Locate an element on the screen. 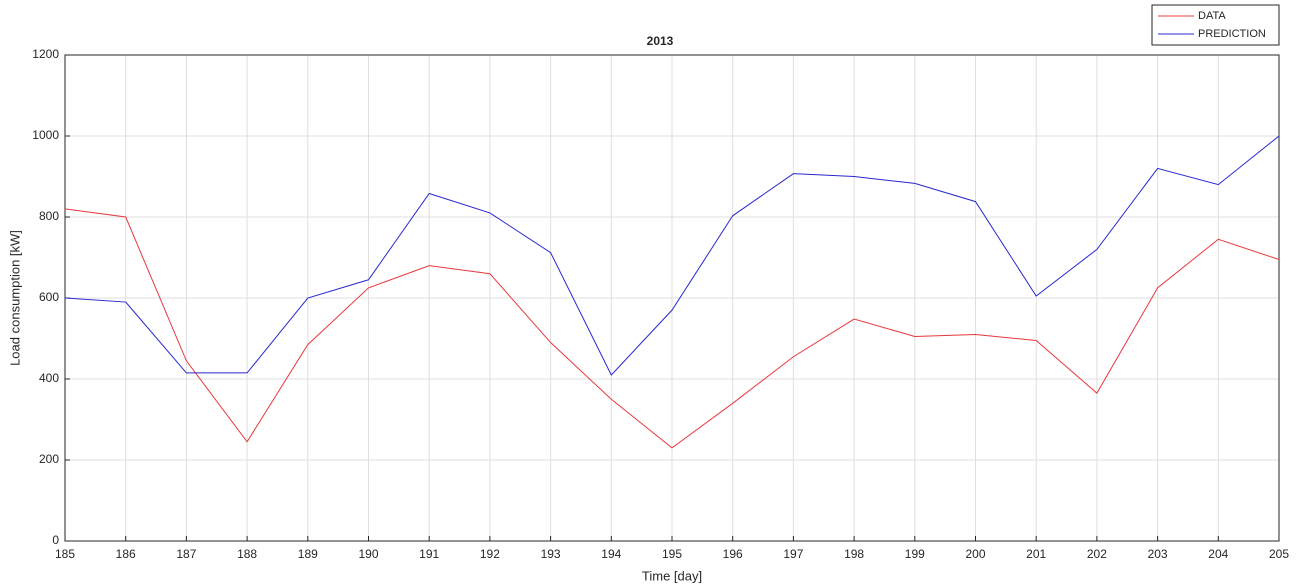 This screenshot has height=587, width=1301. legend-label: PREDICTION is located at coordinates (1232, 34).